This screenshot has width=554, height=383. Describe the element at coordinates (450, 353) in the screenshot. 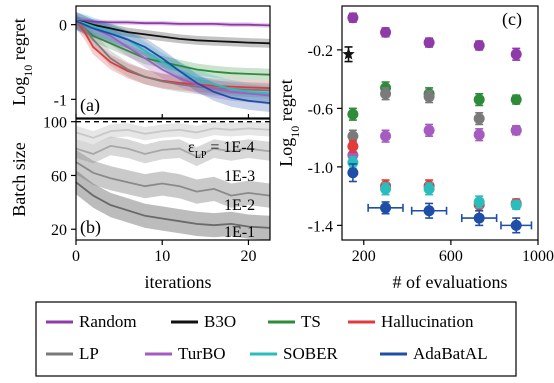

I see `legend-label-adabatal: AdaBatAL` at that location.